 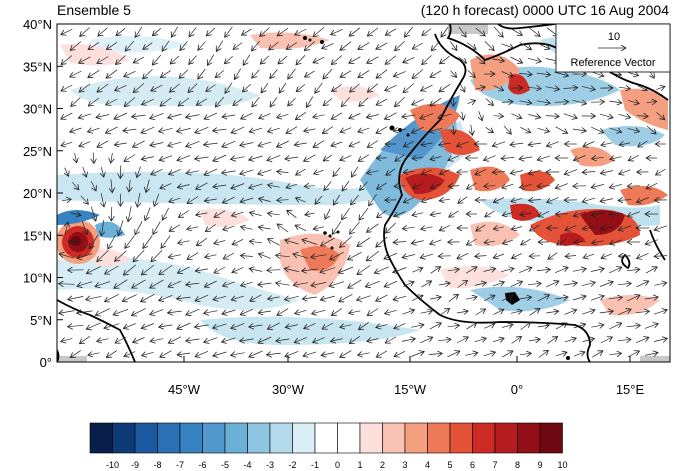 I want to click on colorbar-label: -5, so click(x=225, y=465).